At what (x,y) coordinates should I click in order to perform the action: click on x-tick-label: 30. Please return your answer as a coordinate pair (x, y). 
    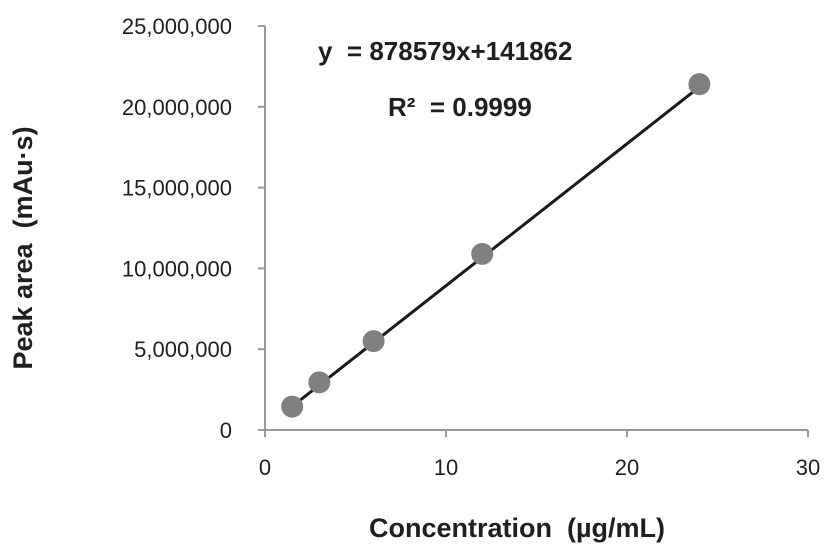
    Looking at the image, I should click on (808, 467).